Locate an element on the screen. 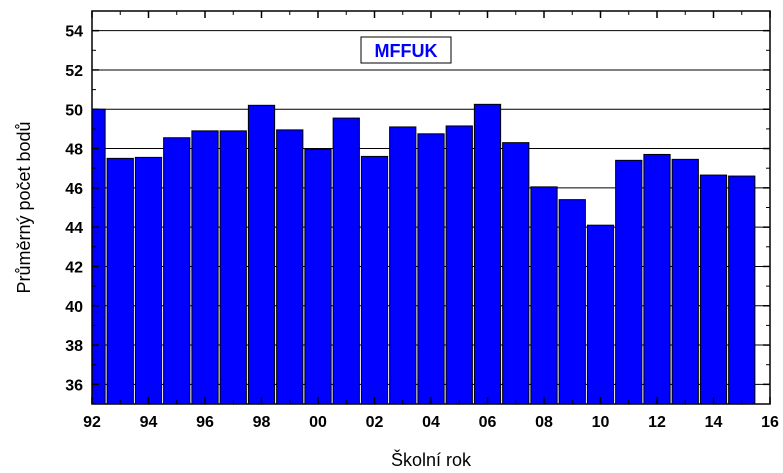  x-tick-label: 08 is located at coordinates (544, 422).